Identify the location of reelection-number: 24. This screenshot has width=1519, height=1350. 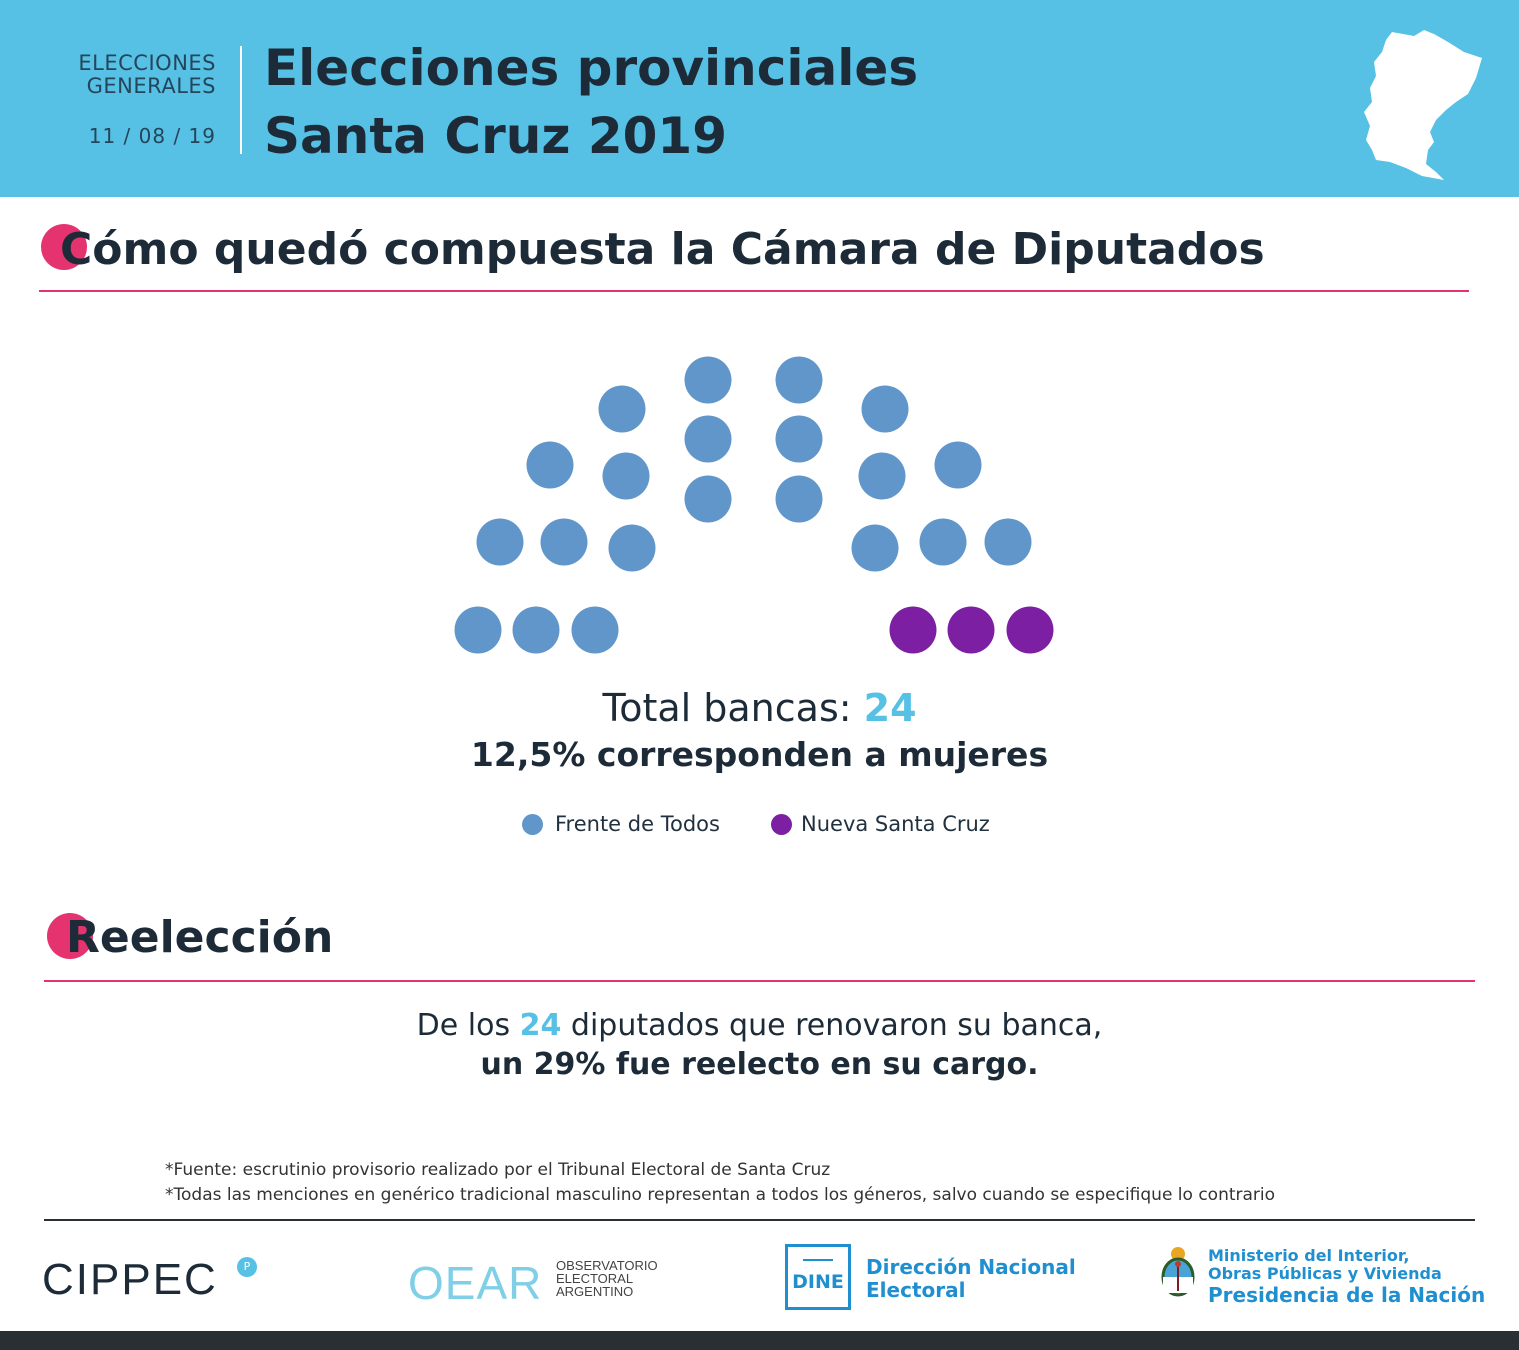
(540, 1025).